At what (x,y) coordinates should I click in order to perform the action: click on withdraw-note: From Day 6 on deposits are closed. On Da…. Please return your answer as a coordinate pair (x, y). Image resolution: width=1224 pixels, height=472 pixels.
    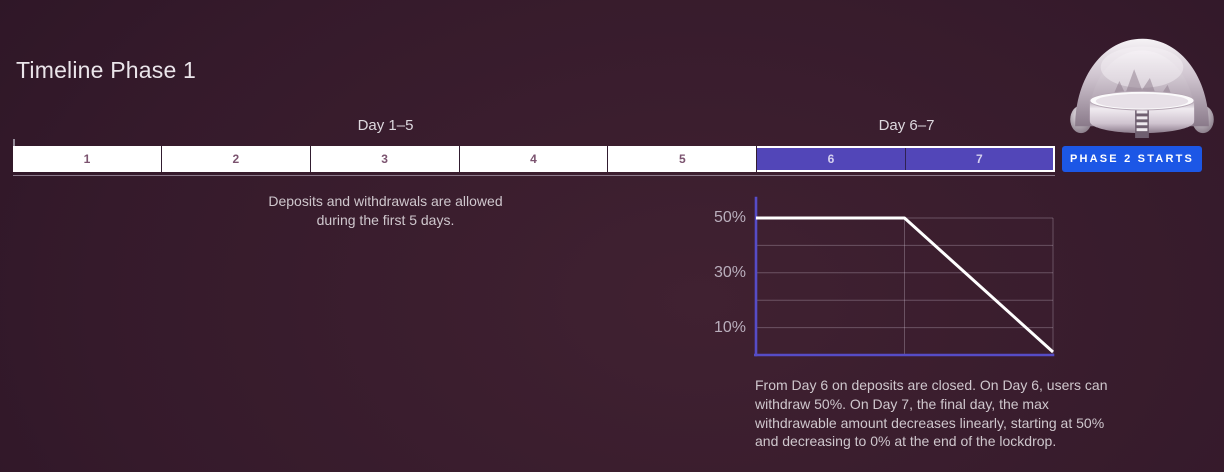
    Looking at the image, I should click on (931, 413).